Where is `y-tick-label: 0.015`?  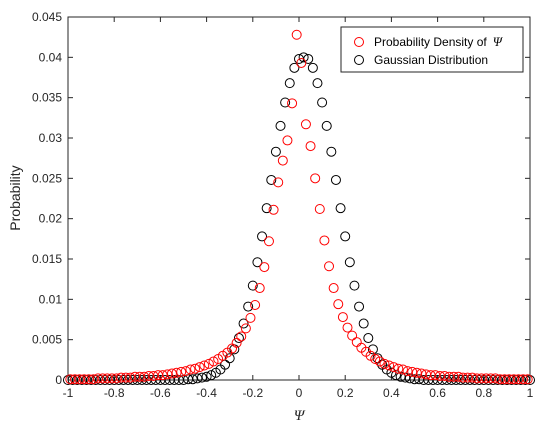
y-tick-label: 0.015 is located at coordinates (47, 259).